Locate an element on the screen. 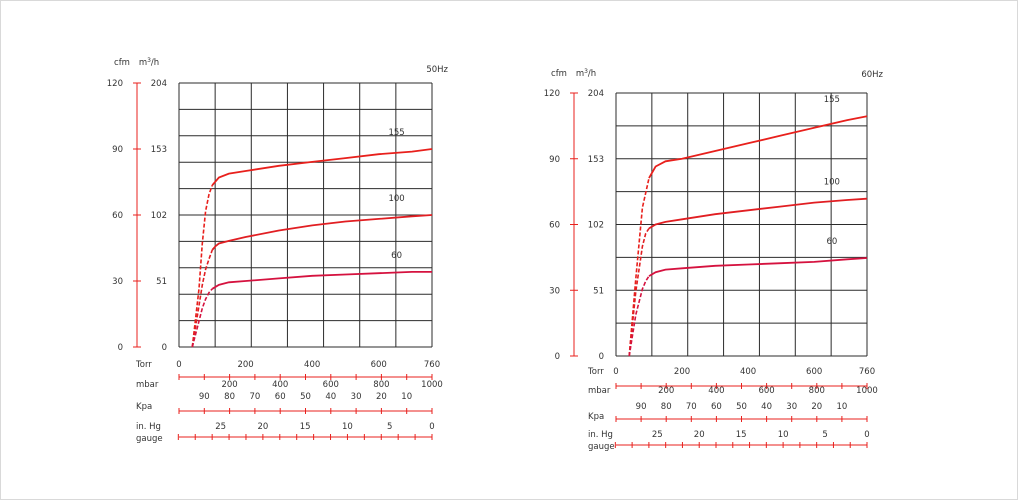 The height and width of the screenshot is (501, 1018). kpa-tick-label: 90 is located at coordinates (204, 397).